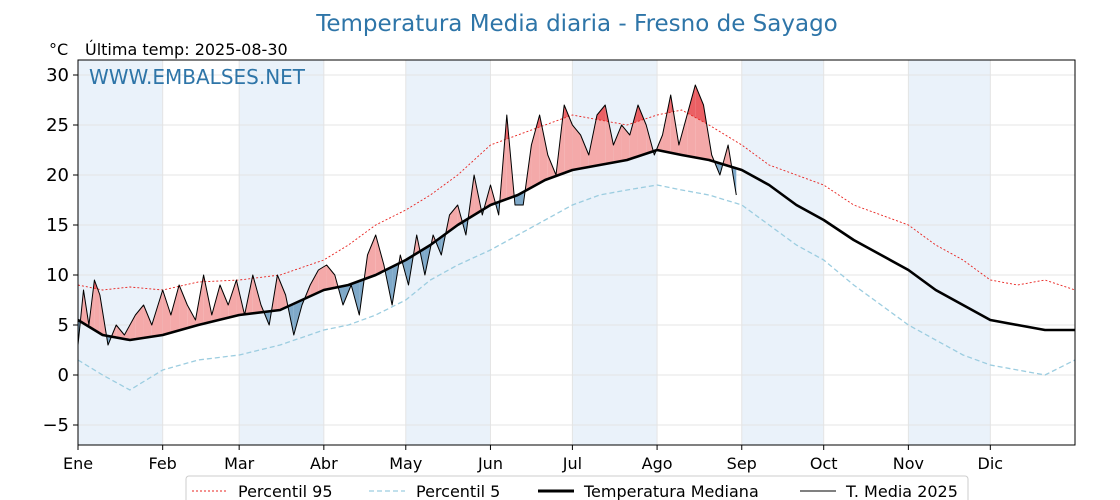  I want to click on x-tick-label: Oct, so click(824, 463).